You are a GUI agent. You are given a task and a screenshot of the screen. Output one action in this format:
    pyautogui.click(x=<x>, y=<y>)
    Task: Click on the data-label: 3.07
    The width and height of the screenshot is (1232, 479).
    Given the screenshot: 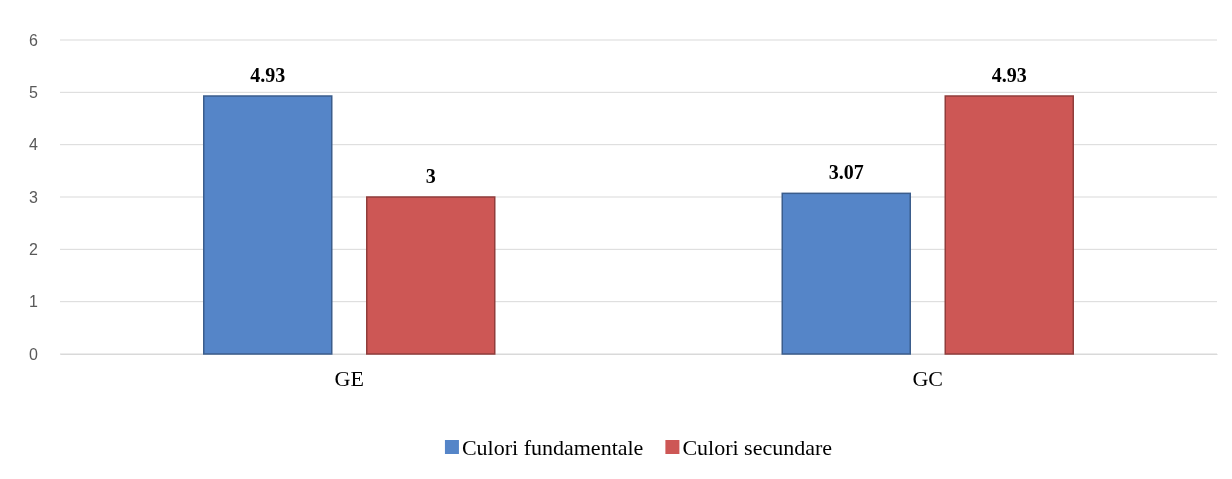 What is the action you would take?
    pyautogui.click(x=846, y=172)
    